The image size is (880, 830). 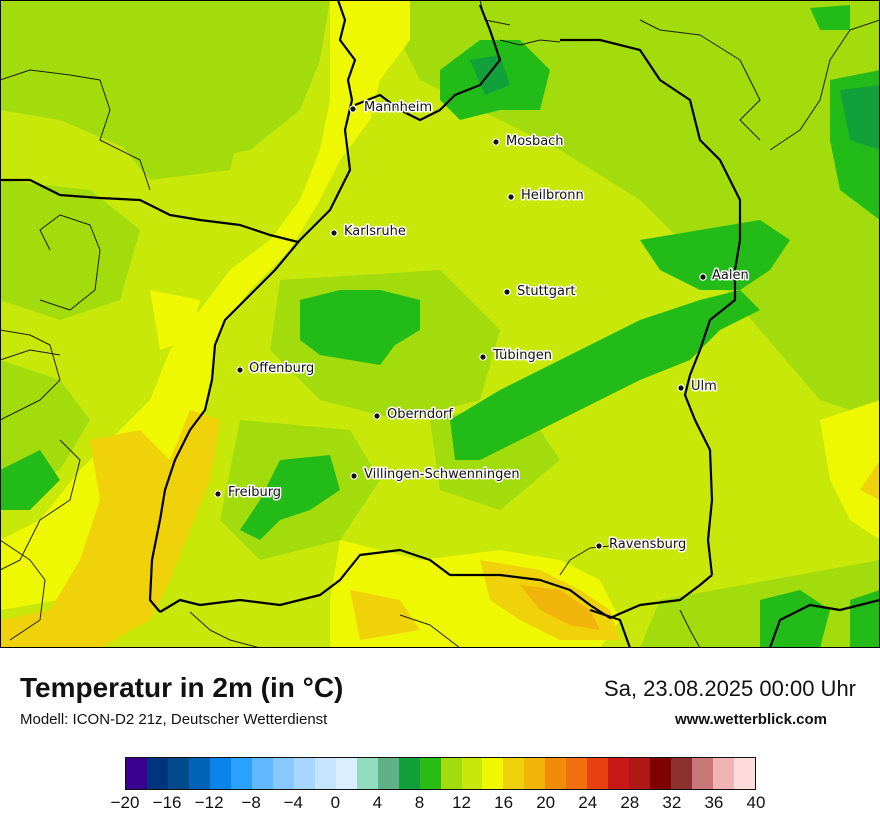 What do you see at coordinates (125, 802) in the screenshot?
I see `scale-tick-label: −20` at bounding box center [125, 802].